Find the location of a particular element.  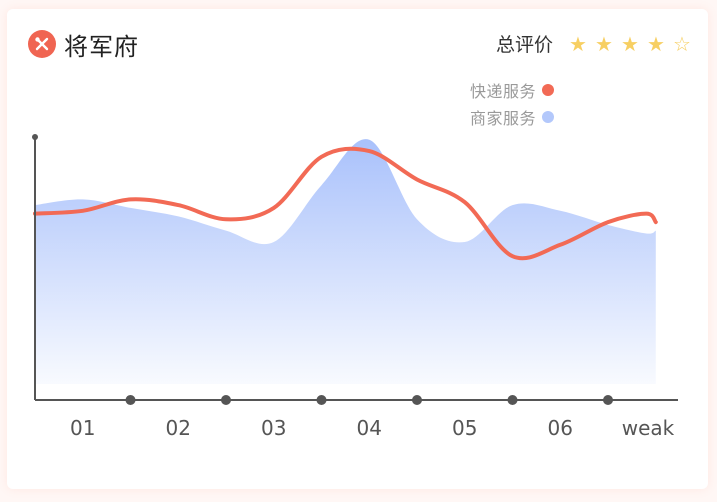

y-axis-tip is located at coordinates (35, 137).